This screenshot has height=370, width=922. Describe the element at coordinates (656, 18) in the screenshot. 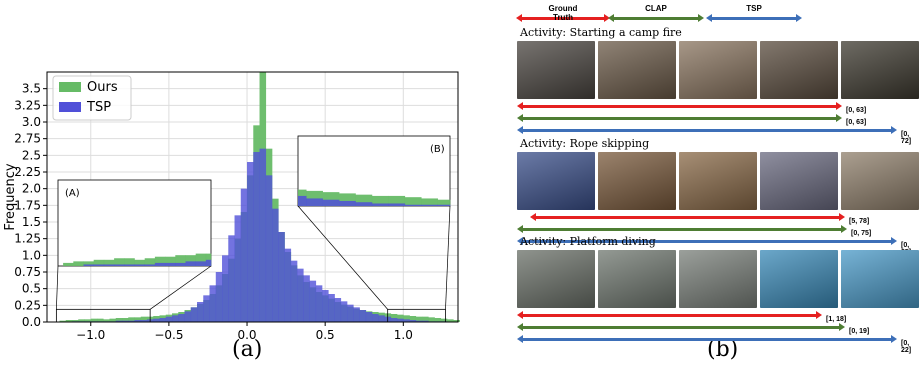

I see `legend-arrow-clap` at that location.